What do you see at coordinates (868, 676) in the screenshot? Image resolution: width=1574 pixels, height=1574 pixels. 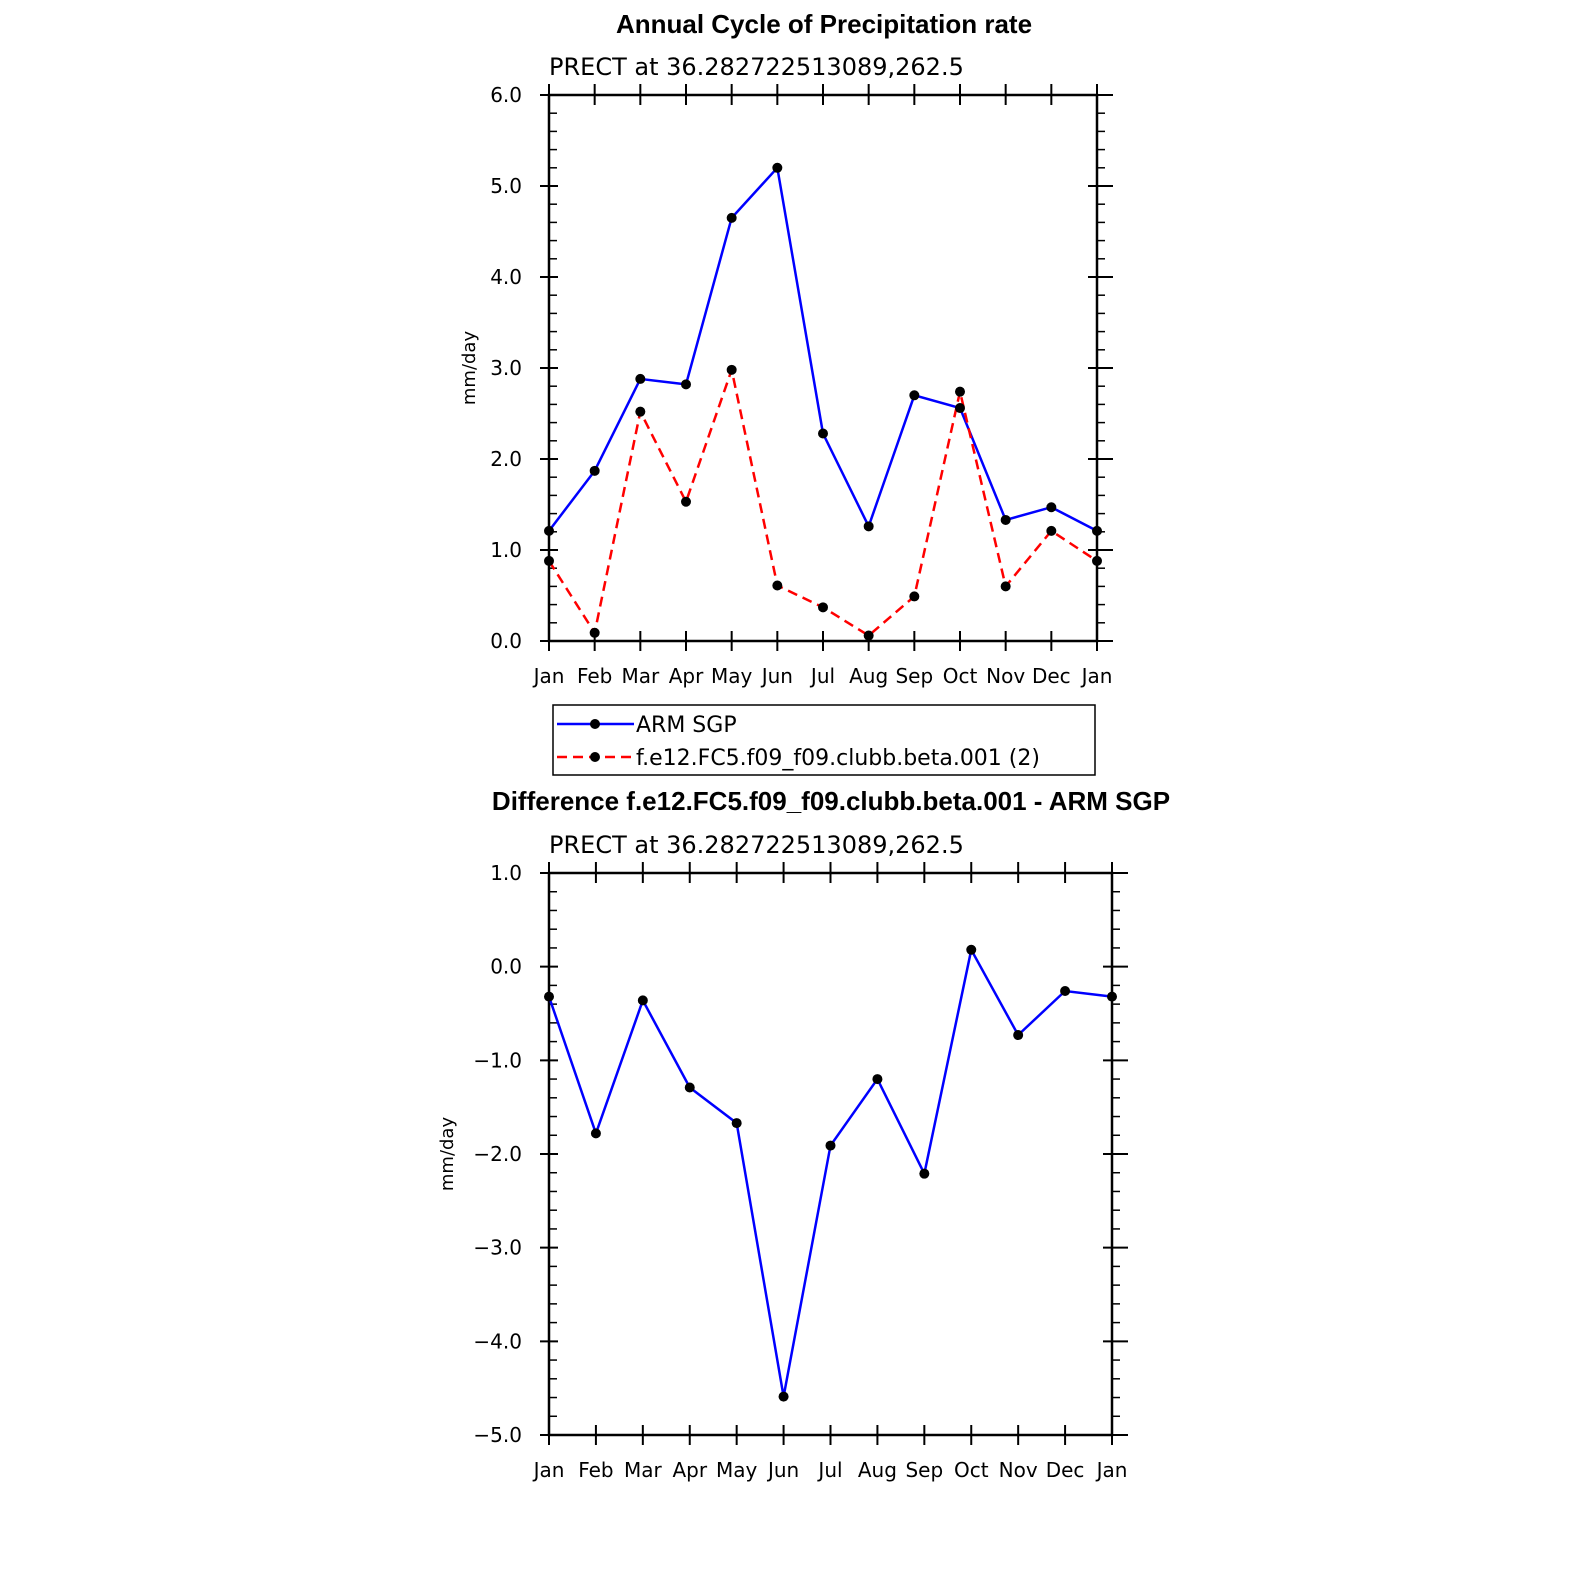 I see `chart1-xtick-label: Aug` at bounding box center [868, 676].